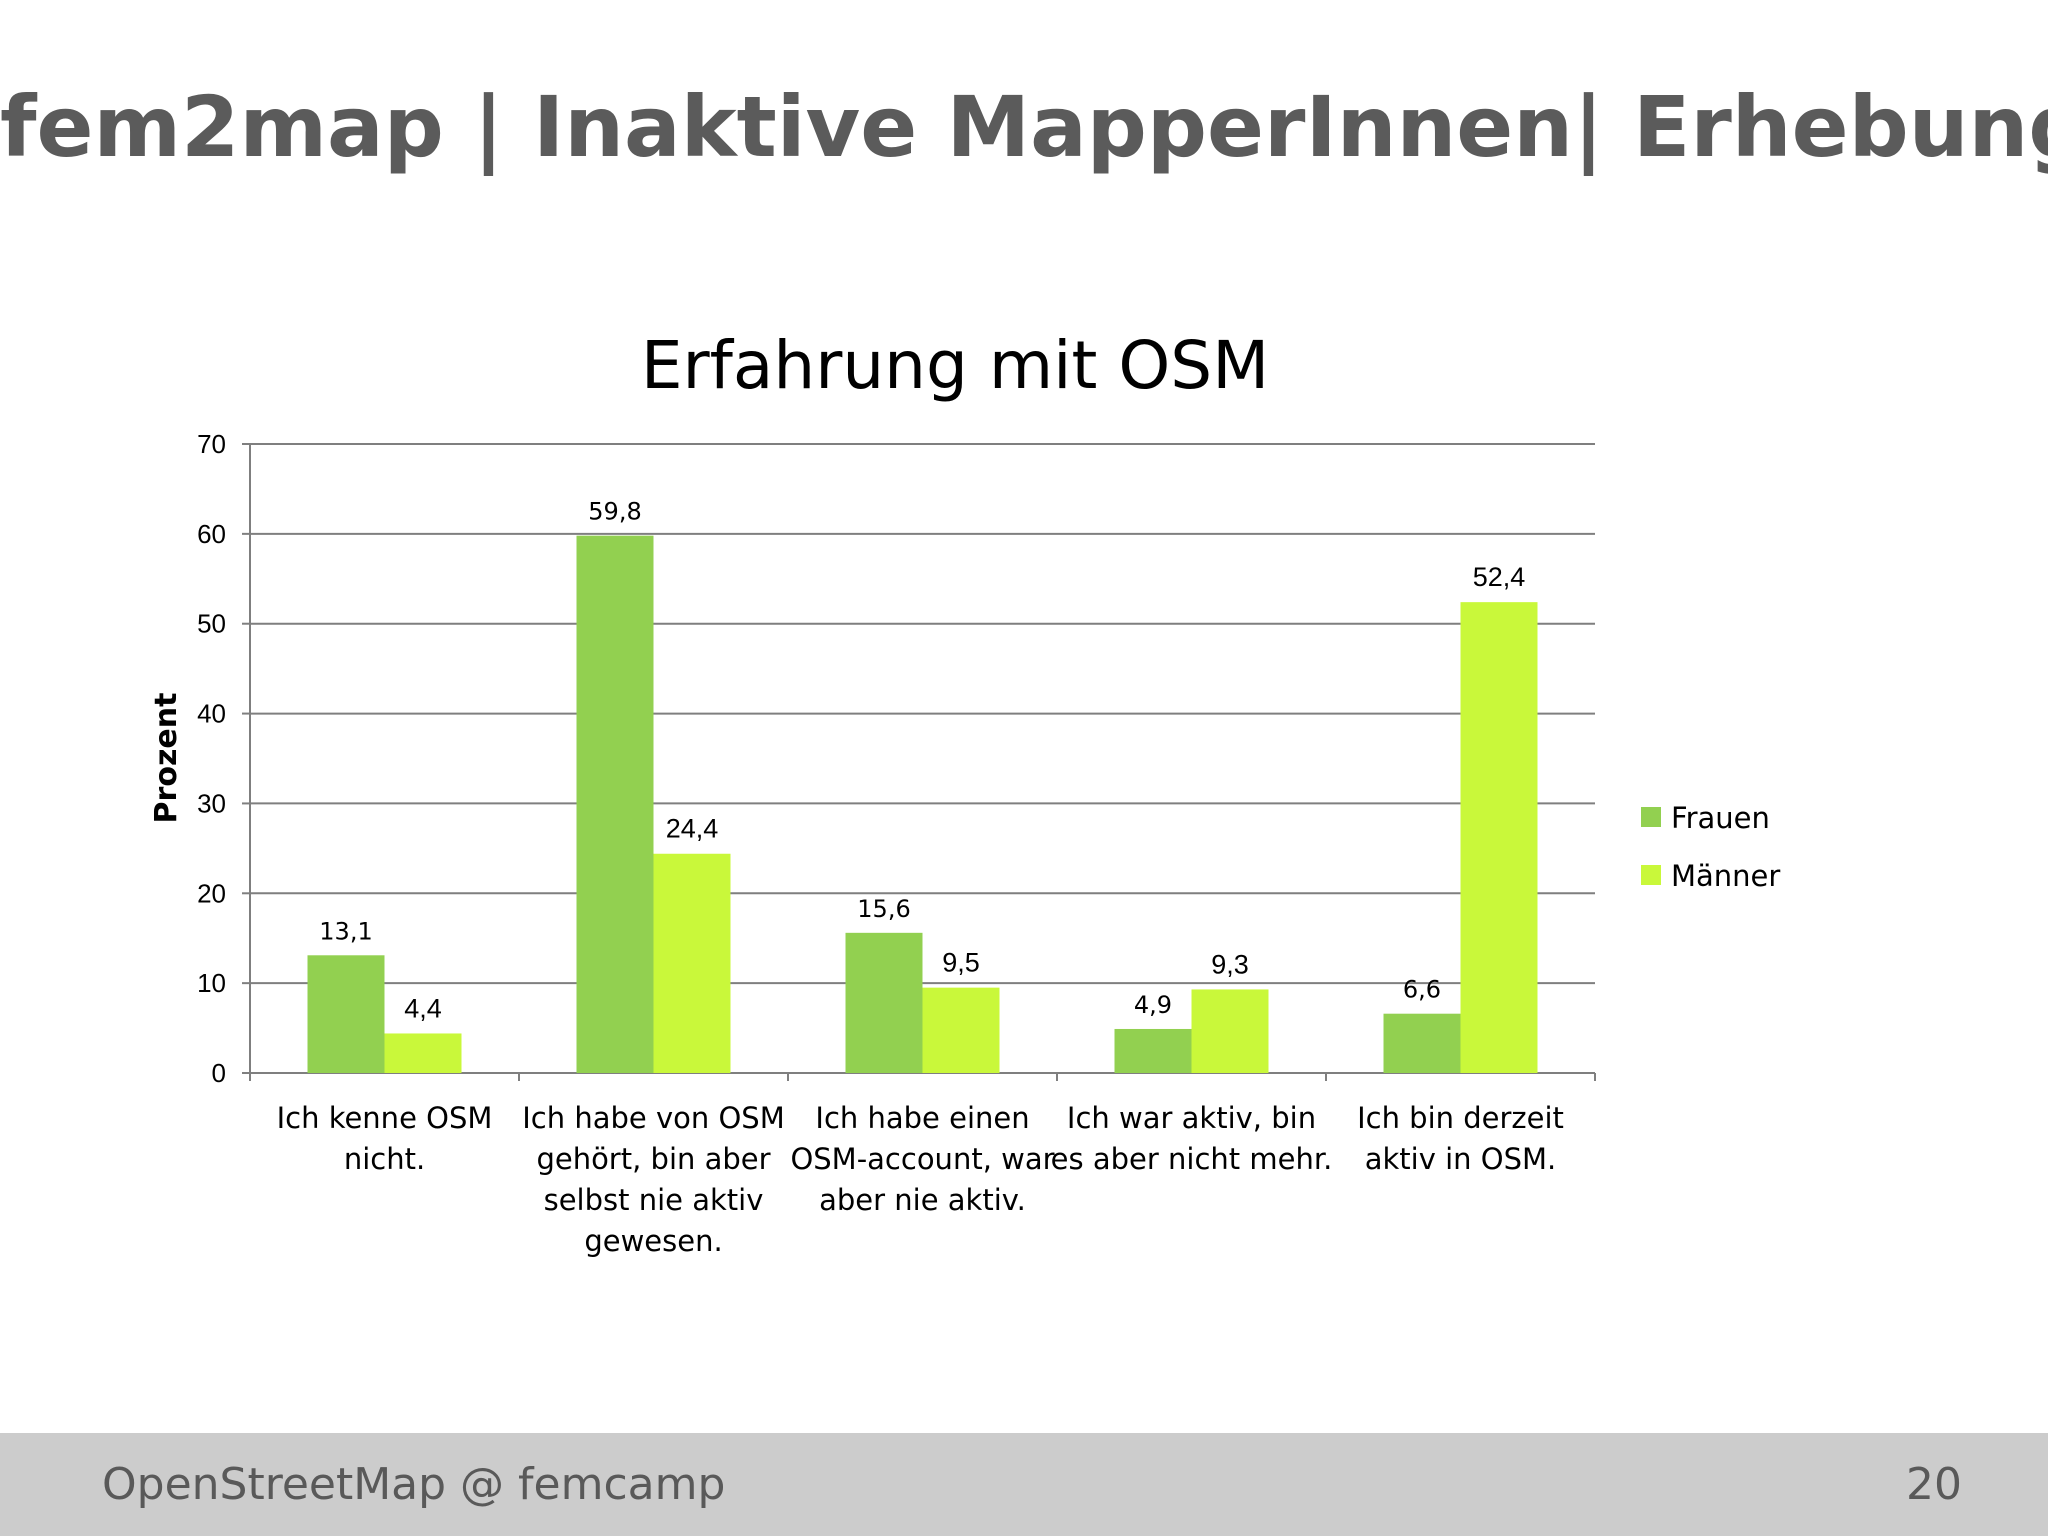 The image size is (2048, 1536). Describe the element at coordinates (211, 444) in the screenshot. I see `y-tick-label: 70` at that location.